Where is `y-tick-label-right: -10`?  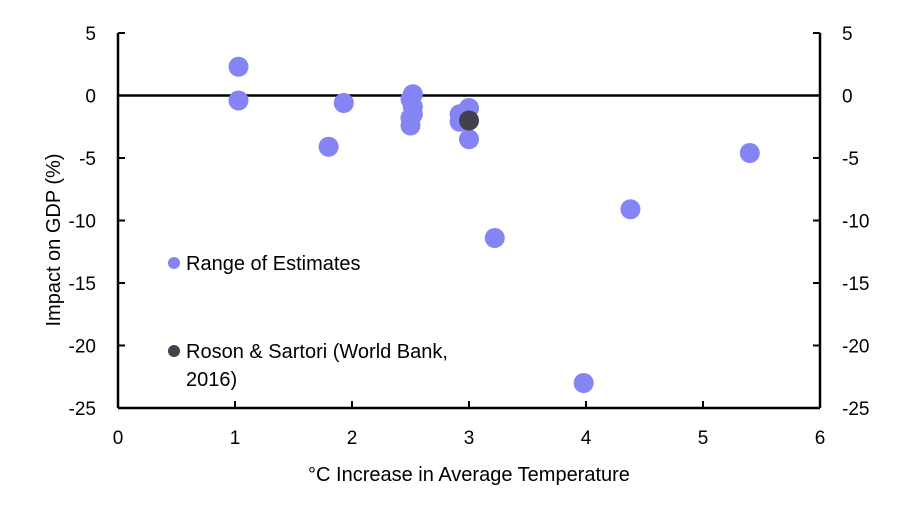
y-tick-label-right: -10 is located at coordinates (855, 222).